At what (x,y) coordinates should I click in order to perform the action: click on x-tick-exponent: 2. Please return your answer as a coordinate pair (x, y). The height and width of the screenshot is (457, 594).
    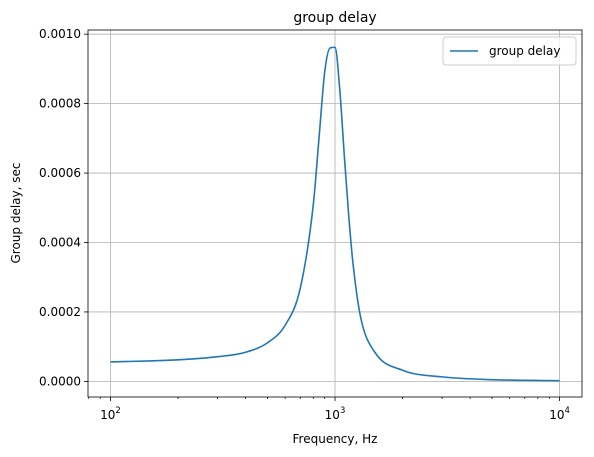
    Looking at the image, I should click on (117, 411).